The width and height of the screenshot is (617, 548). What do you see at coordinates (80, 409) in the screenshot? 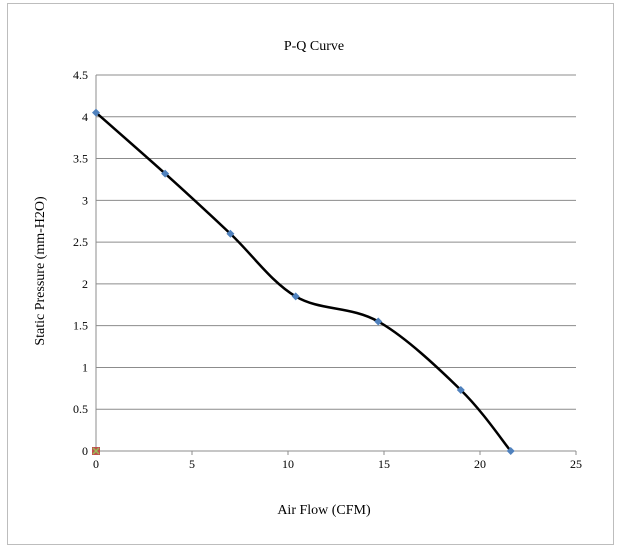
I see `y-tick-label: 0.5` at bounding box center [80, 409].